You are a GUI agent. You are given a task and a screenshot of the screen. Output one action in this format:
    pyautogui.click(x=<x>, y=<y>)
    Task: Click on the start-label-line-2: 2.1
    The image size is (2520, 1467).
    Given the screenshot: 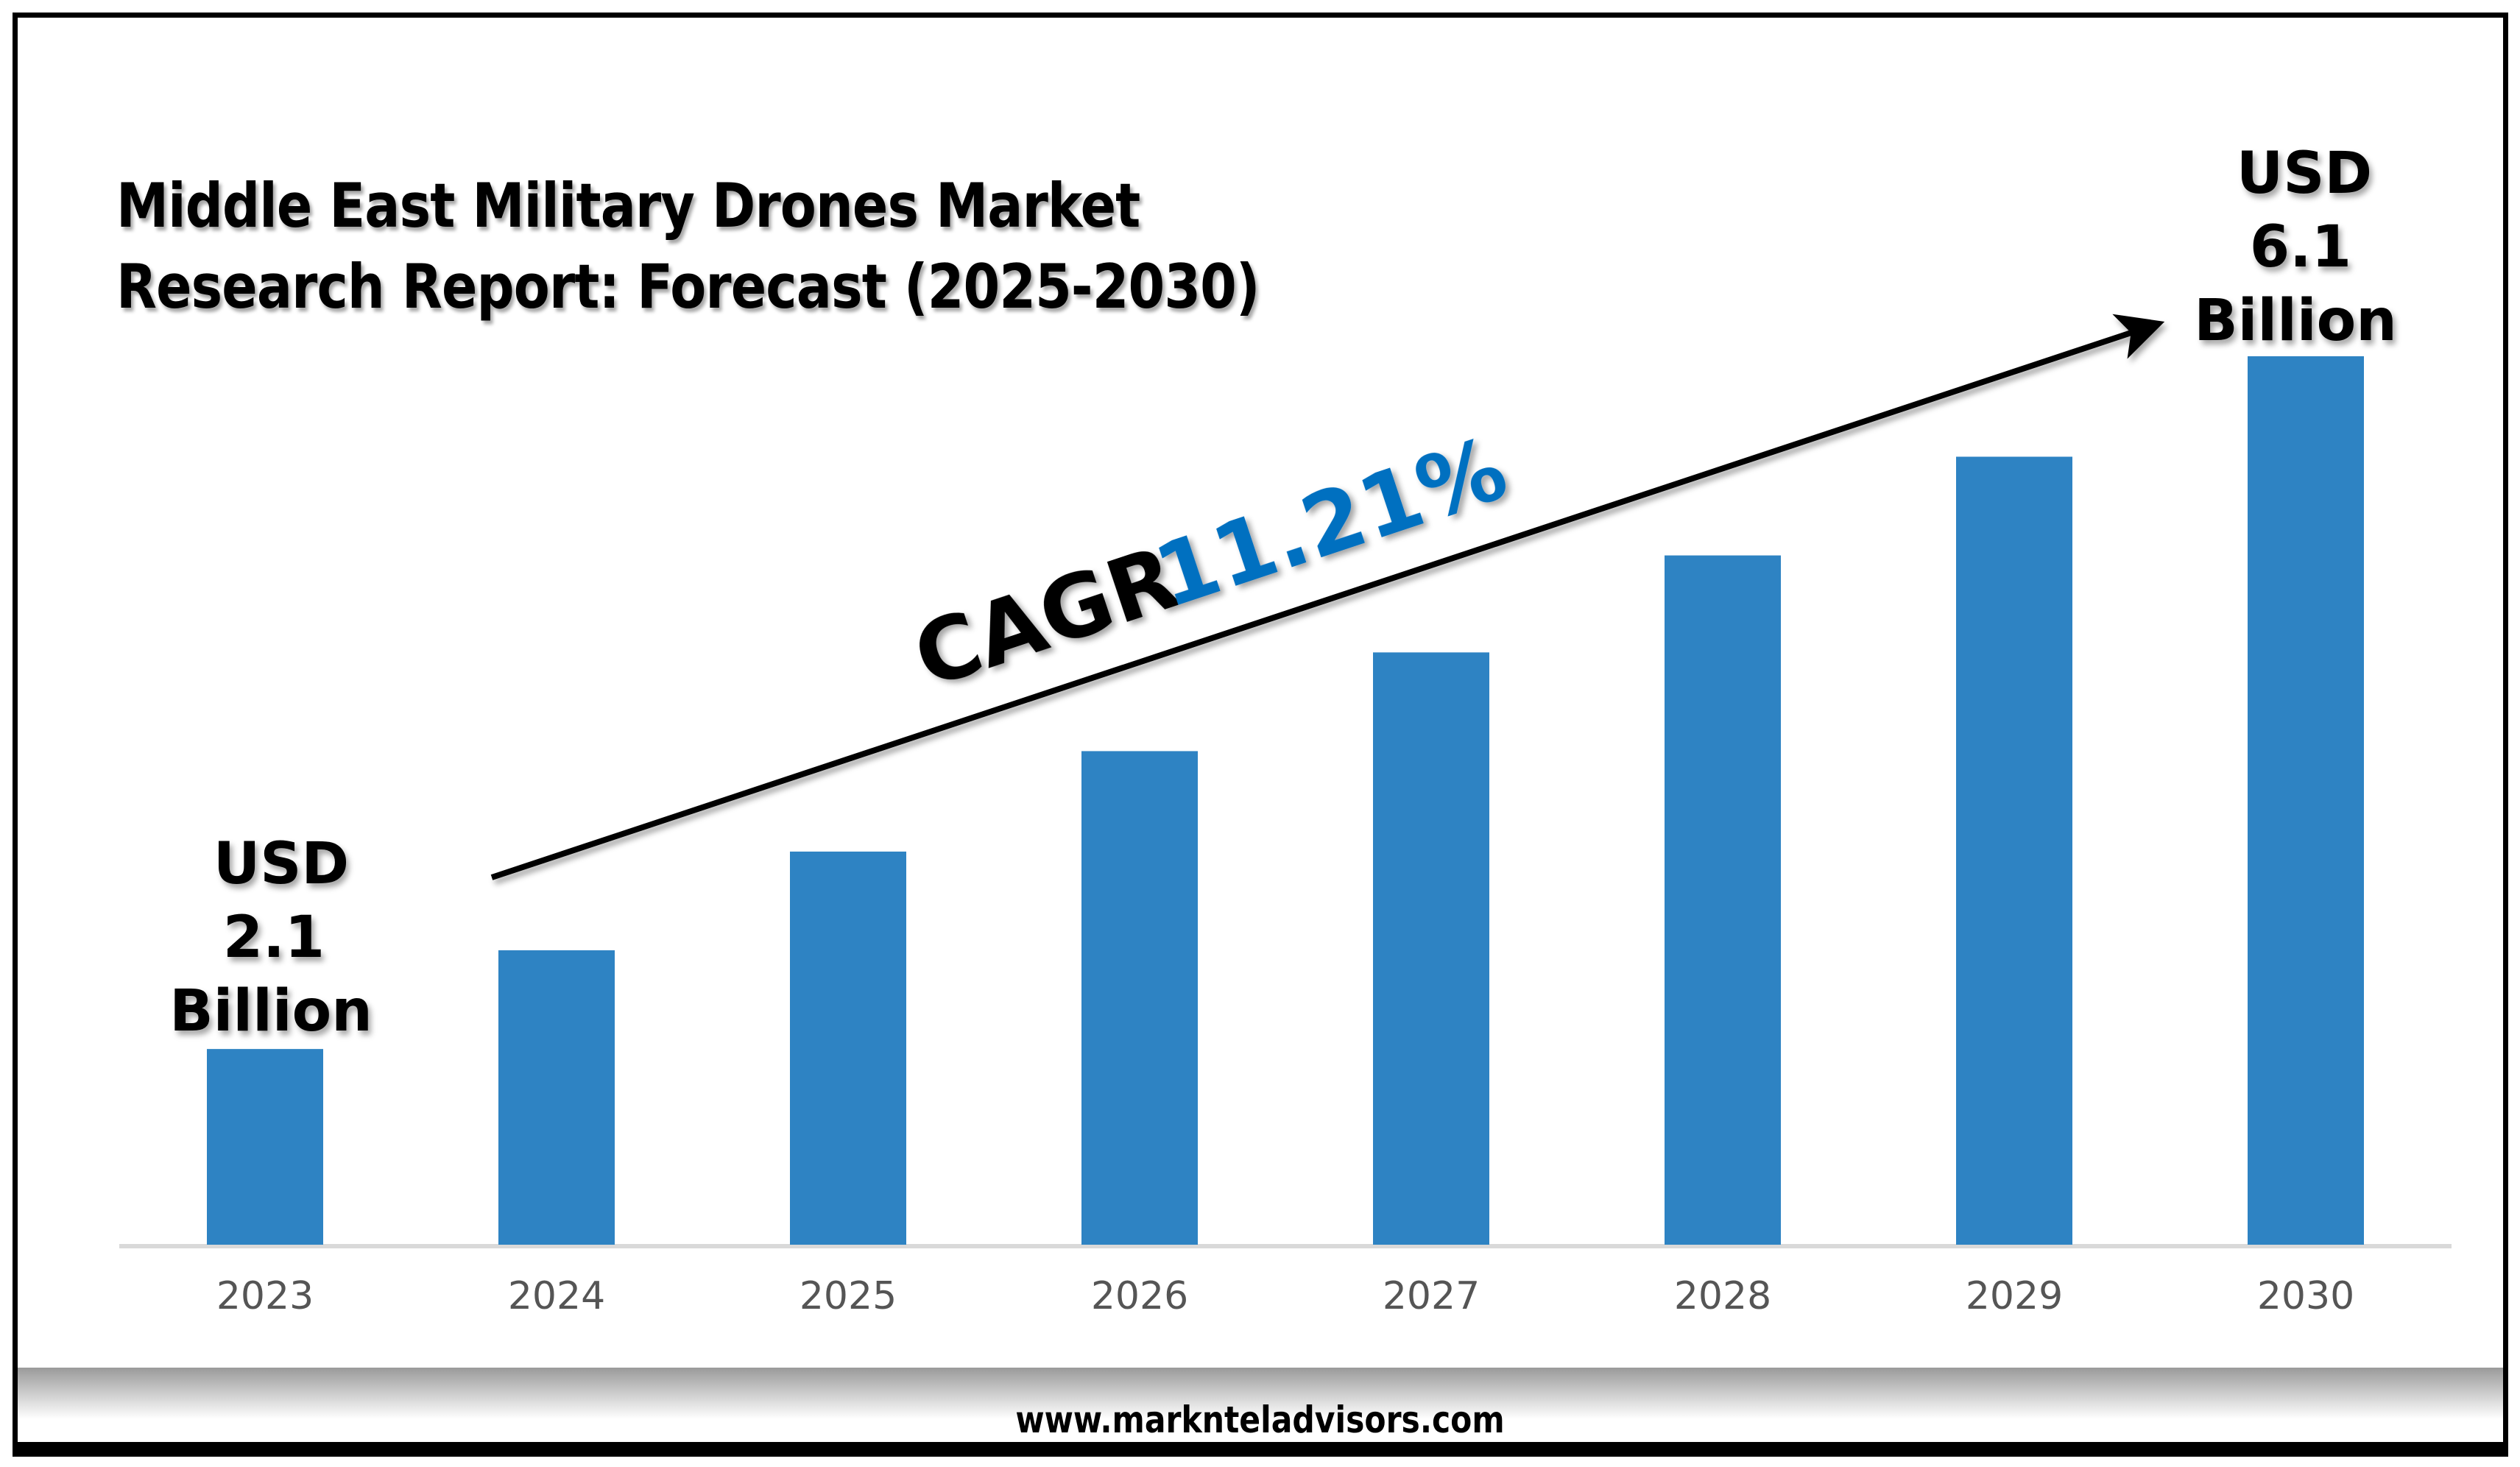 What is the action you would take?
    pyautogui.click(x=274, y=938)
    